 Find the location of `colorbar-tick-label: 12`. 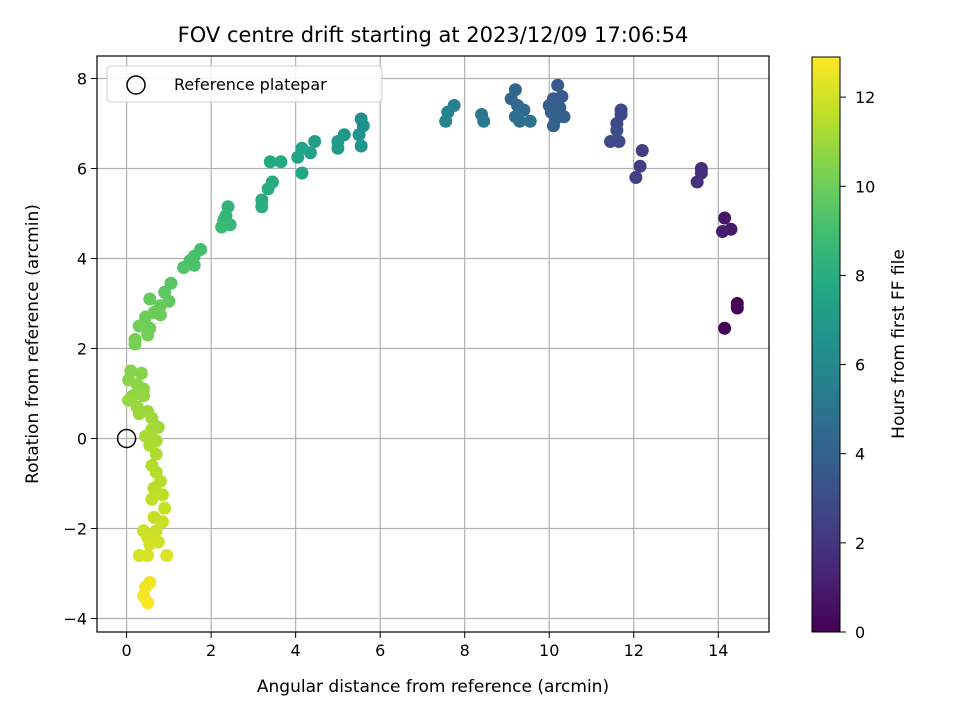

colorbar-tick-label: 12 is located at coordinates (865, 97).